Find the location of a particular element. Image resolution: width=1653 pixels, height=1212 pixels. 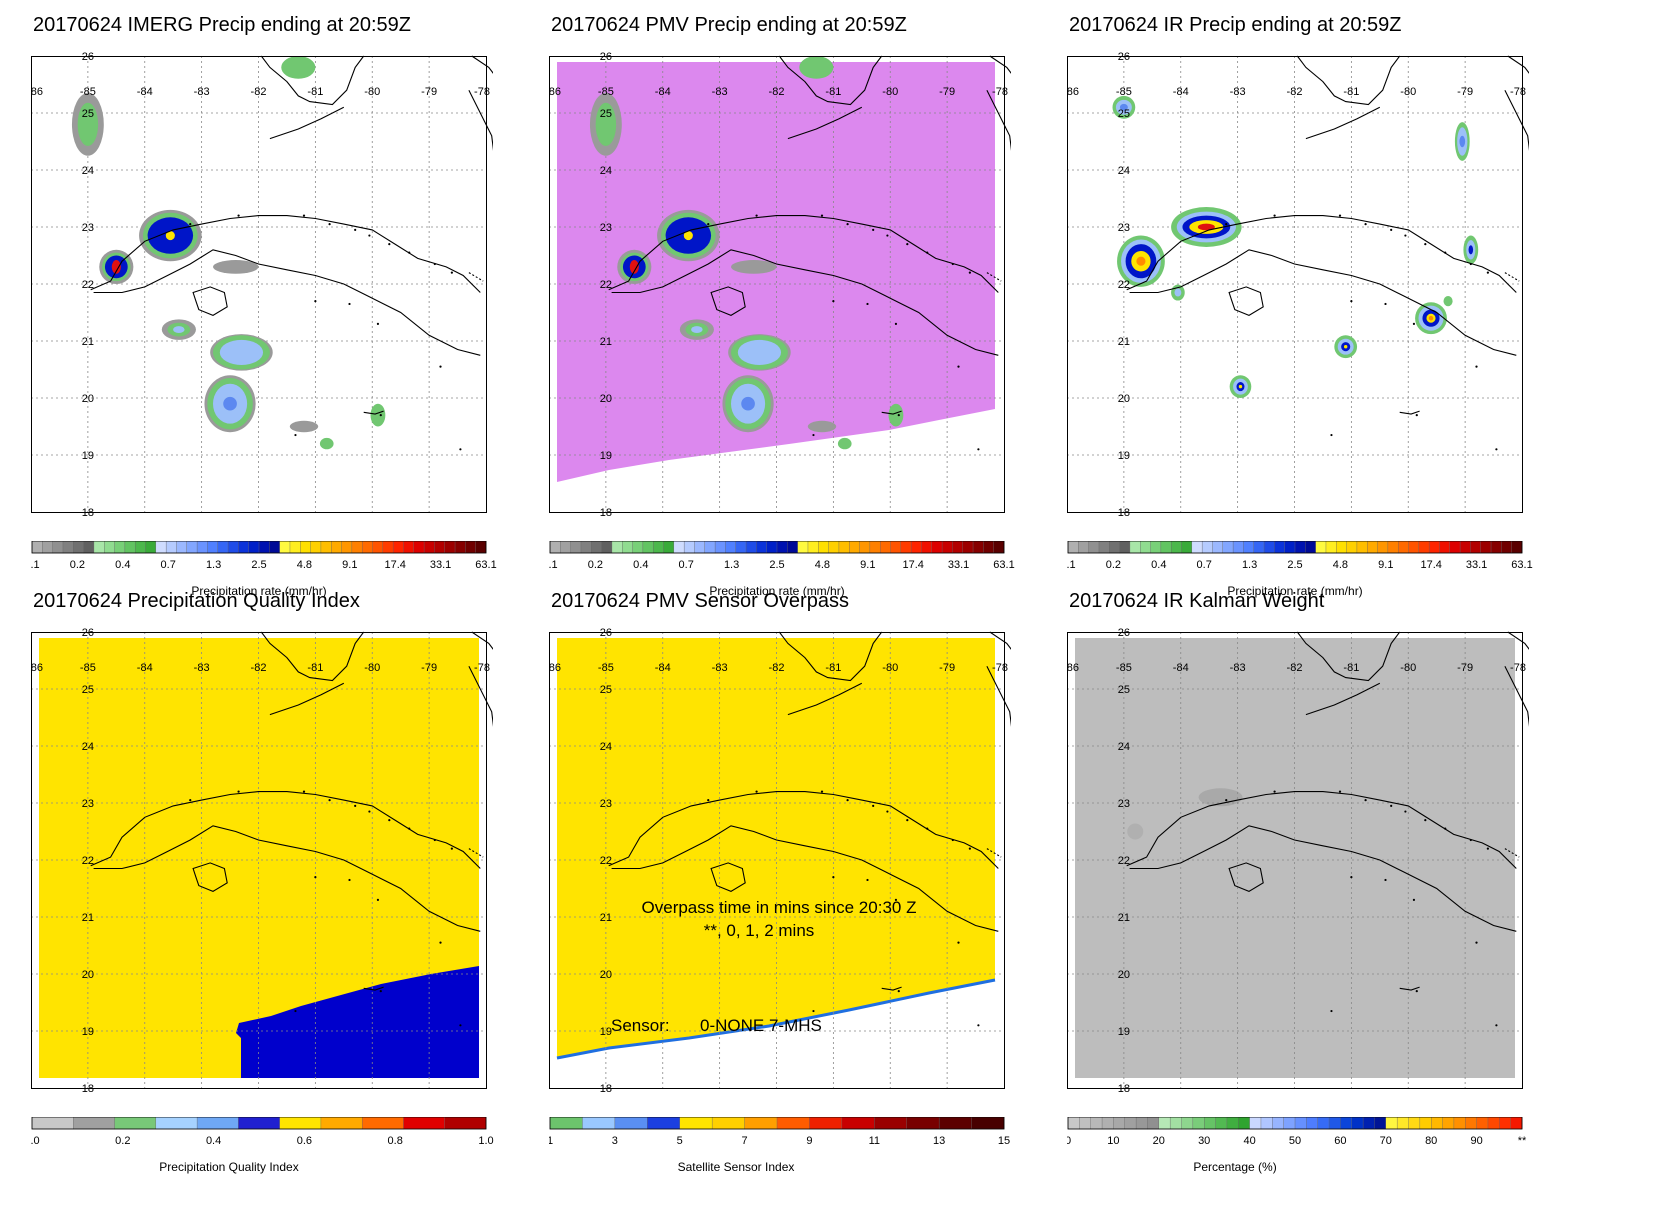

map-frame is located at coordinates (777, 284).